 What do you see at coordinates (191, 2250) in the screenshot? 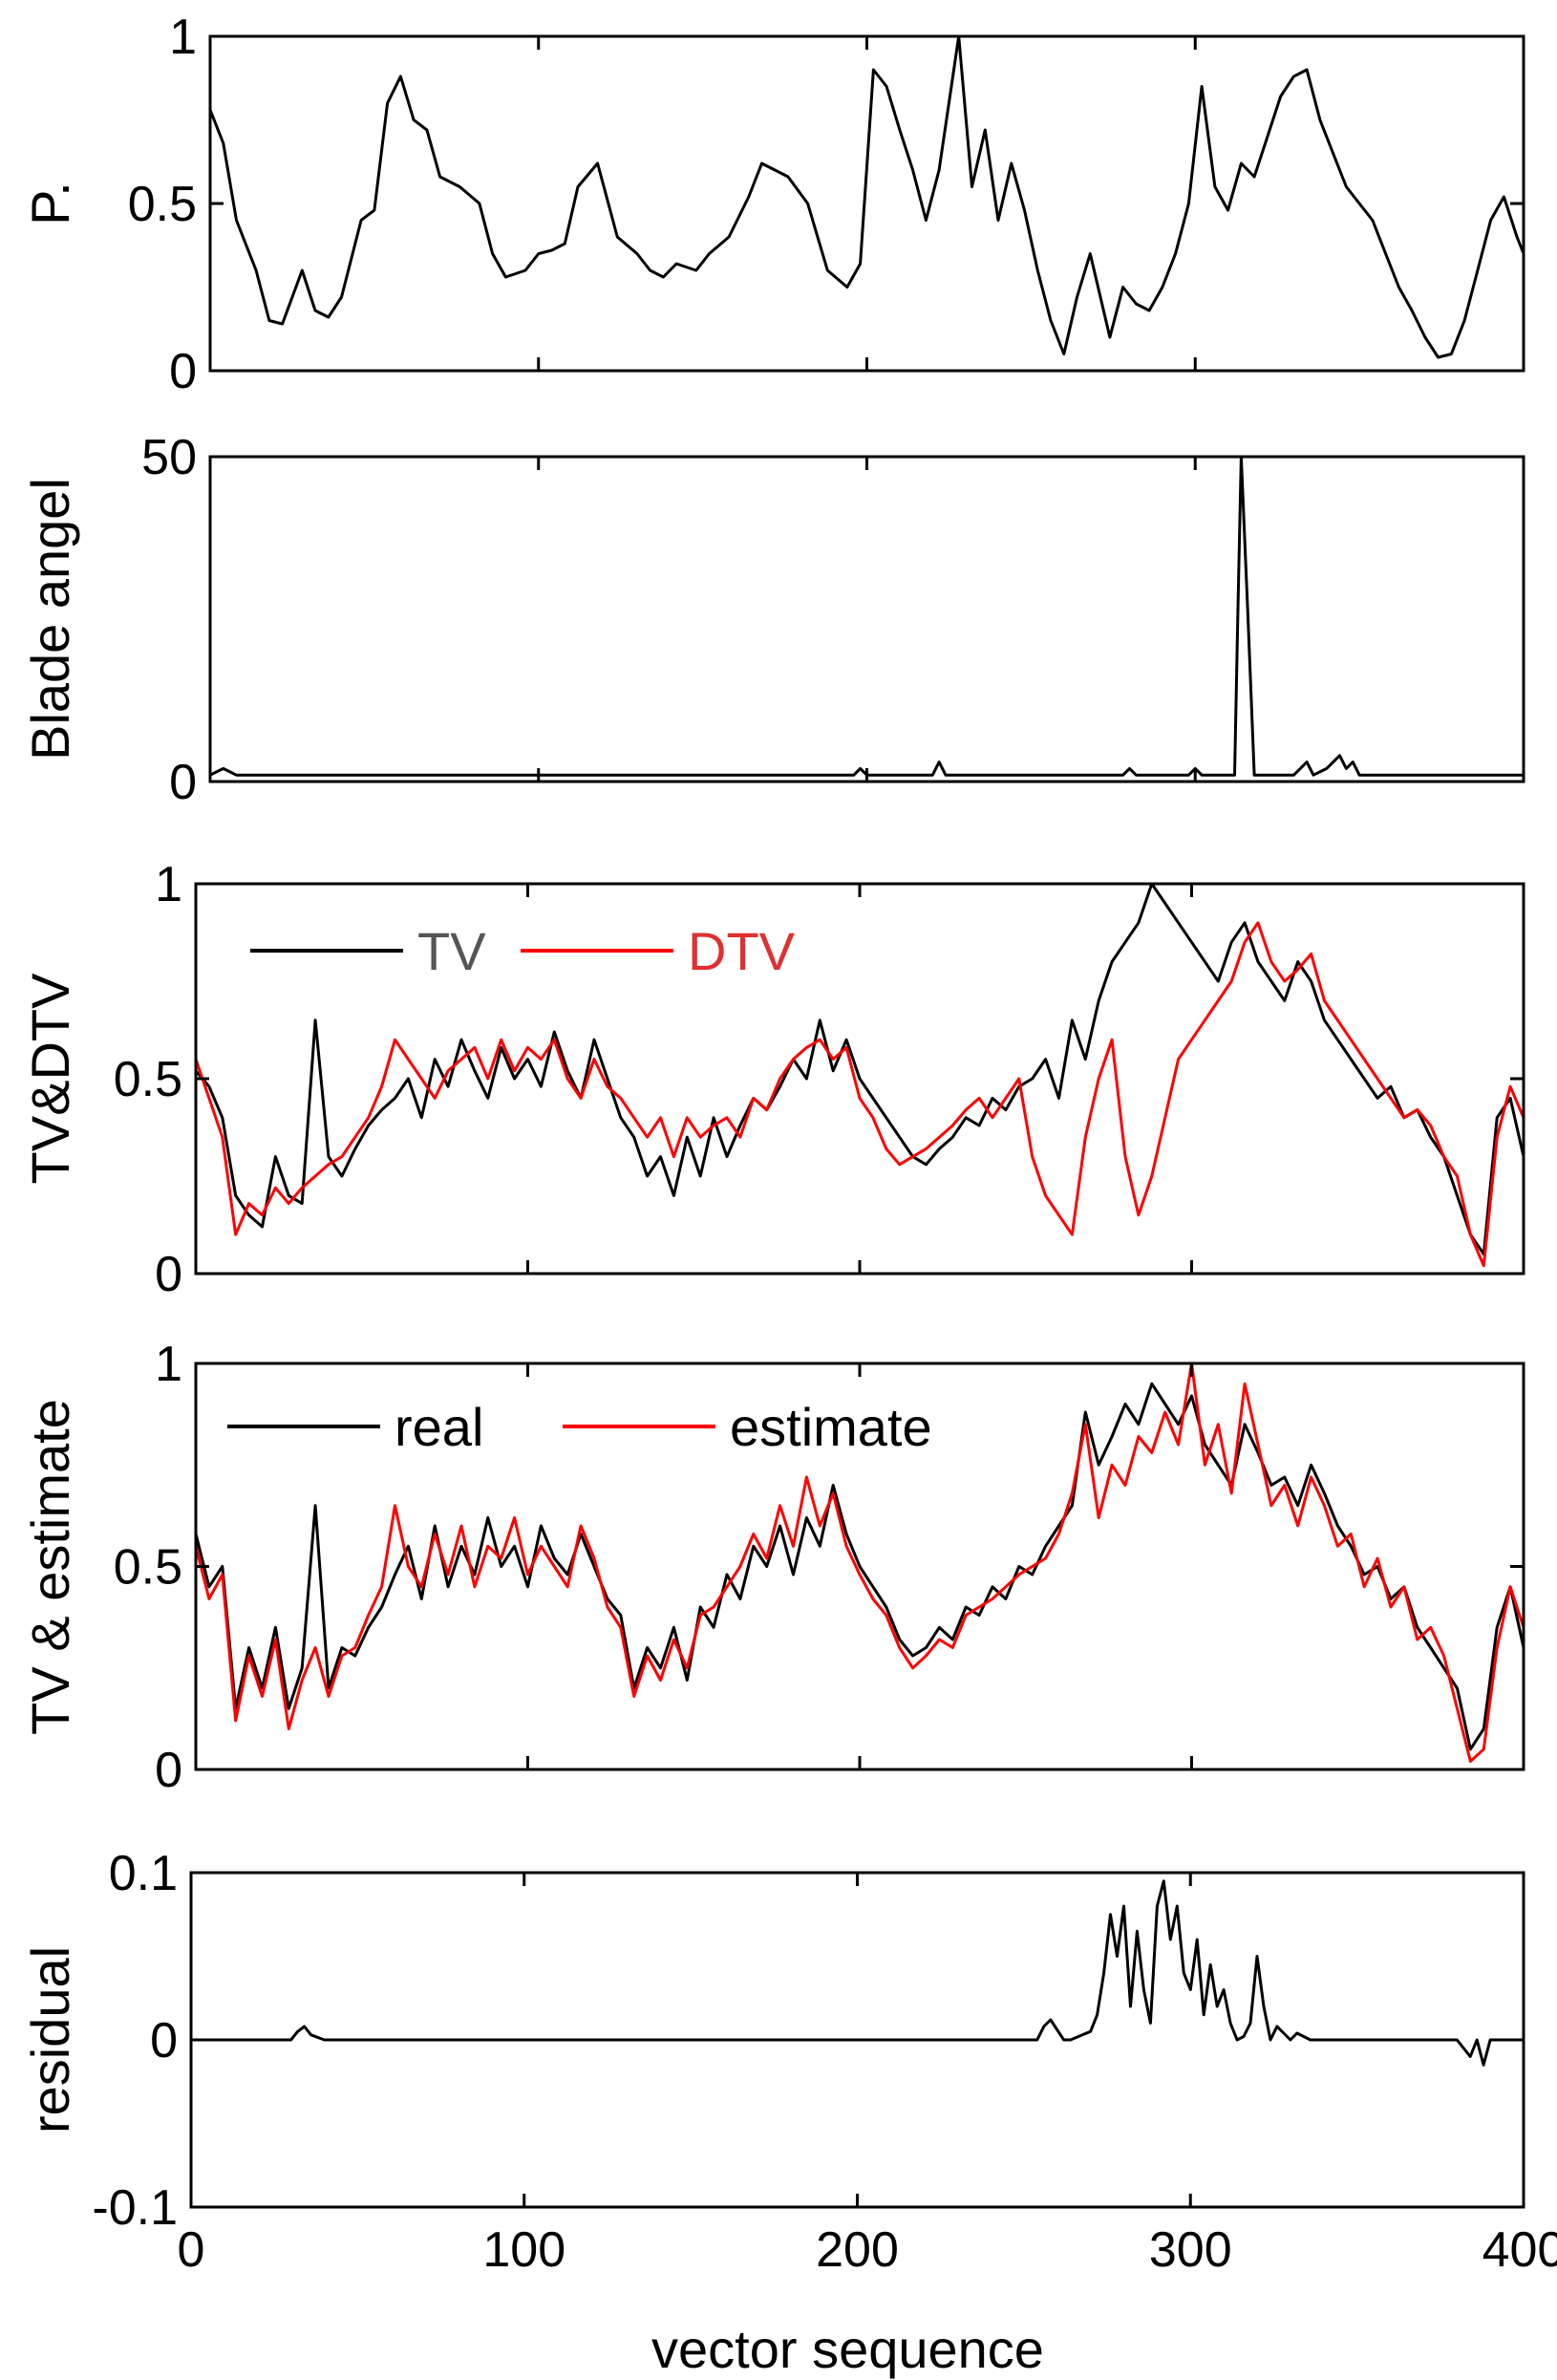
I see `x-tick-label: 0` at bounding box center [191, 2250].